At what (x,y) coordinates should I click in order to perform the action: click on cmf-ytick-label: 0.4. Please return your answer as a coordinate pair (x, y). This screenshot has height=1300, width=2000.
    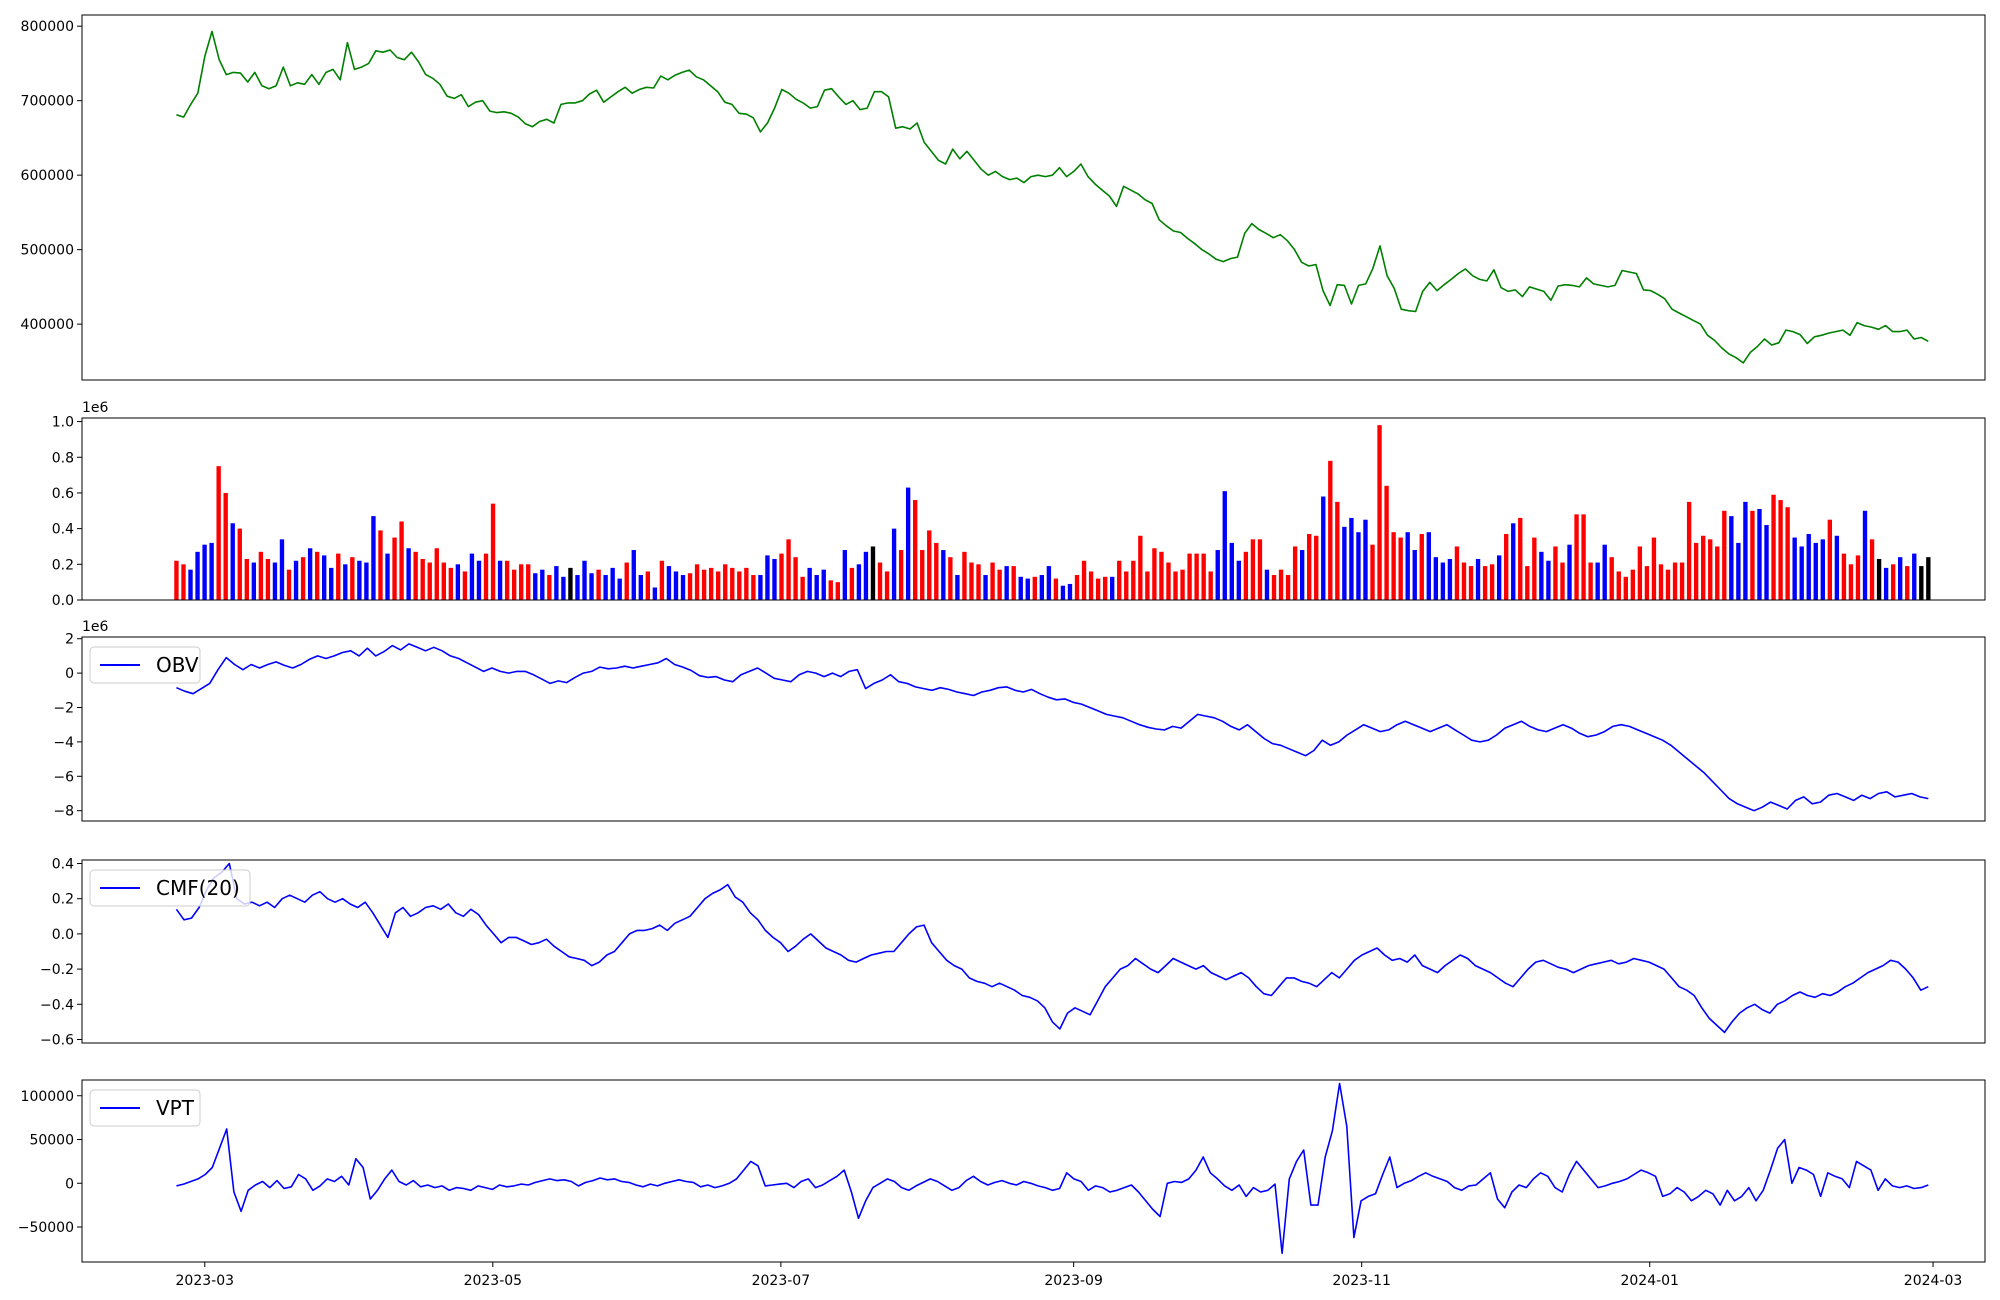
    Looking at the image, I should click on (63, 865).